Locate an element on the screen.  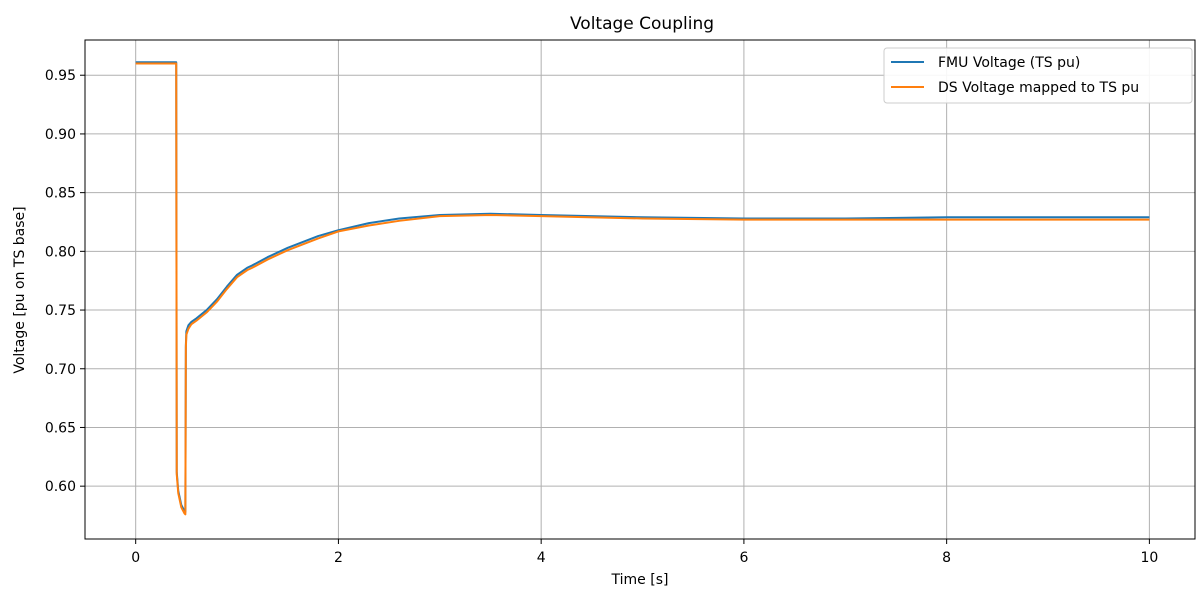
y-tick-label: 0.75 is located at coordinates (60, 311).